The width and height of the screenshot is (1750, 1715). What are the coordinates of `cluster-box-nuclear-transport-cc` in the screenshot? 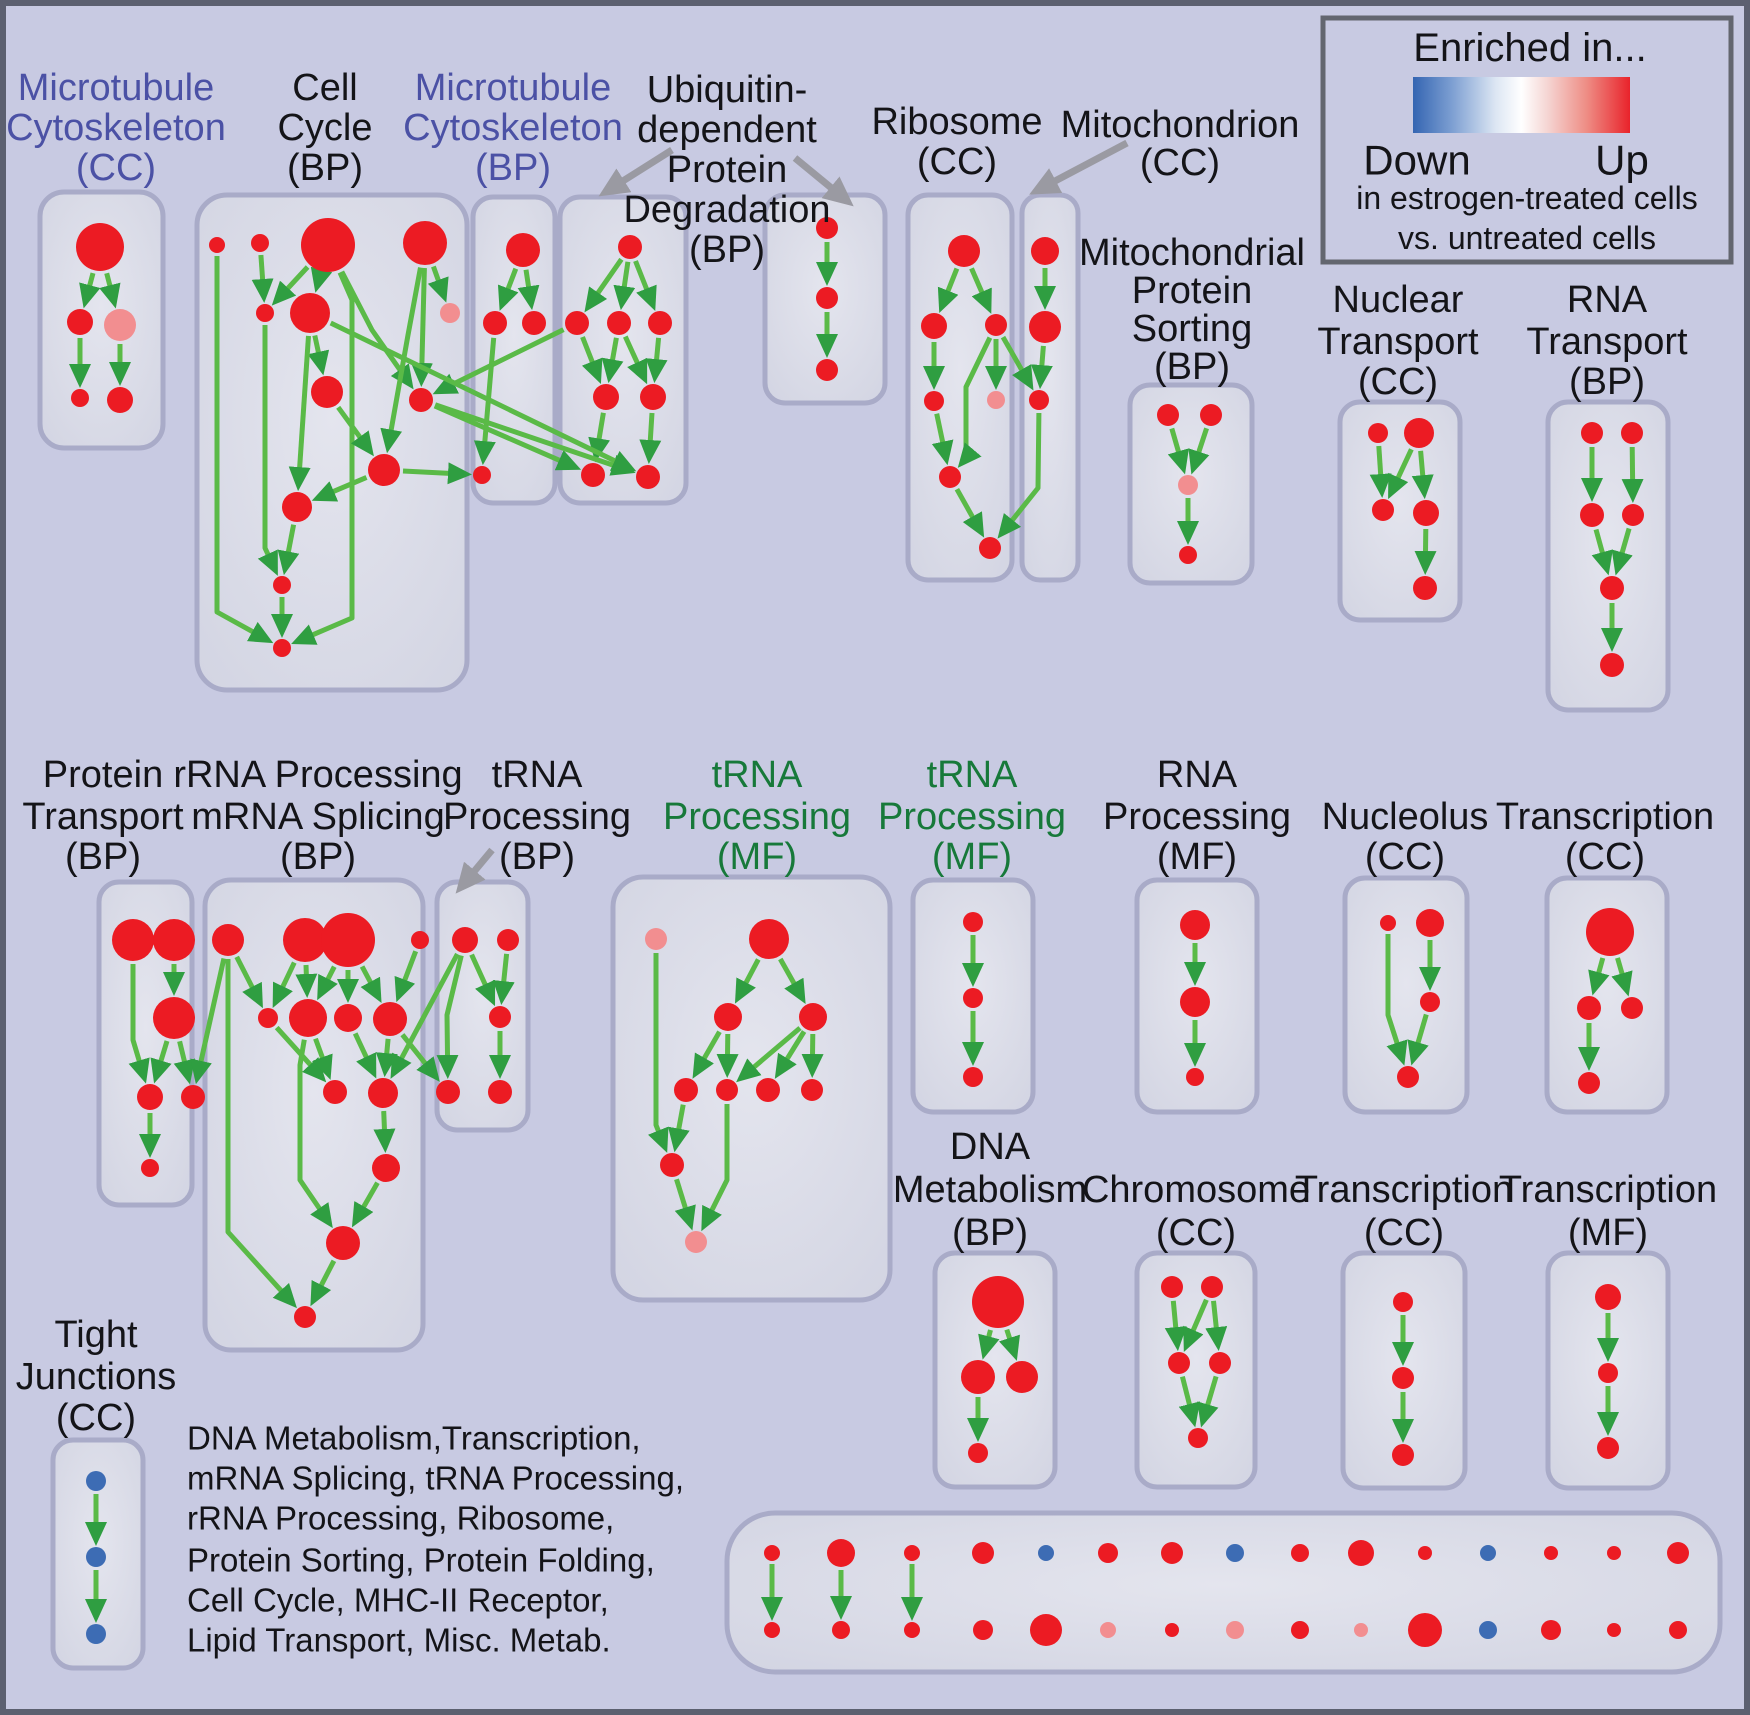 It's located at (1400, 511).